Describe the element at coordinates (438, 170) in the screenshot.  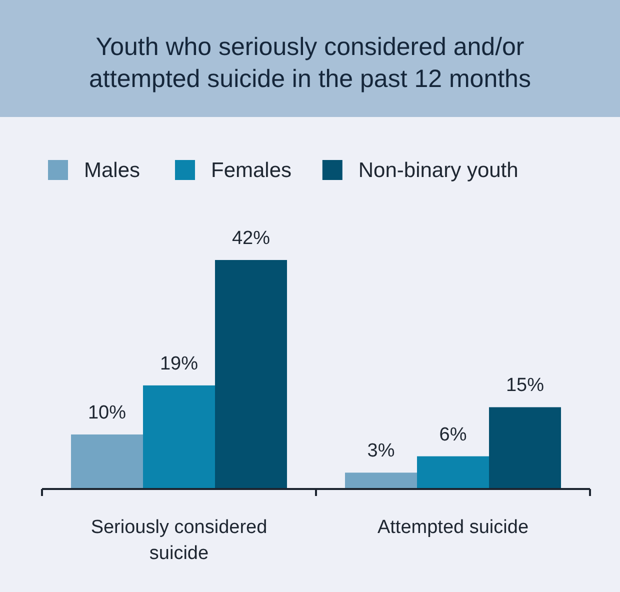
I see `legend-label: Non-binary youth` at that location.